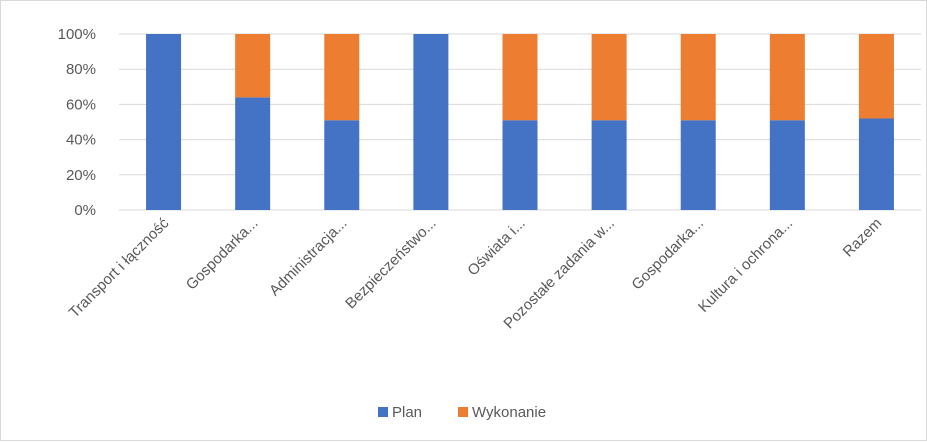  What do you see at coordinates (77, 34) in the screenshot?
I see `y-tick-label: 100%` at bounding box center [77, 34].